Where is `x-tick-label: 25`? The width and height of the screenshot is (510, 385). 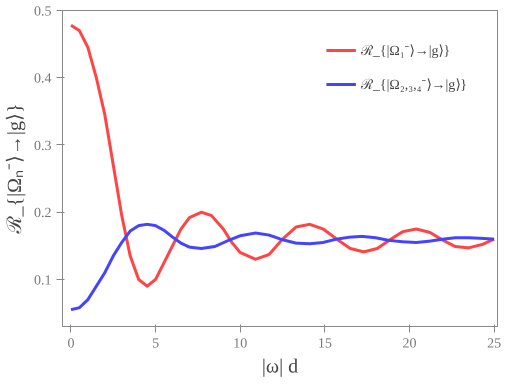
x-tick-label: 25 is located at coordinates (494, 344).